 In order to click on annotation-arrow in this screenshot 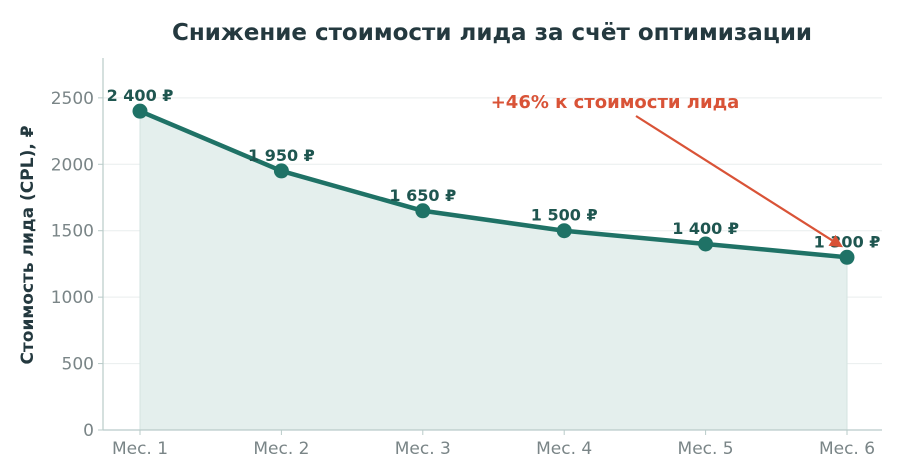, I will do `click(734, 178)`.